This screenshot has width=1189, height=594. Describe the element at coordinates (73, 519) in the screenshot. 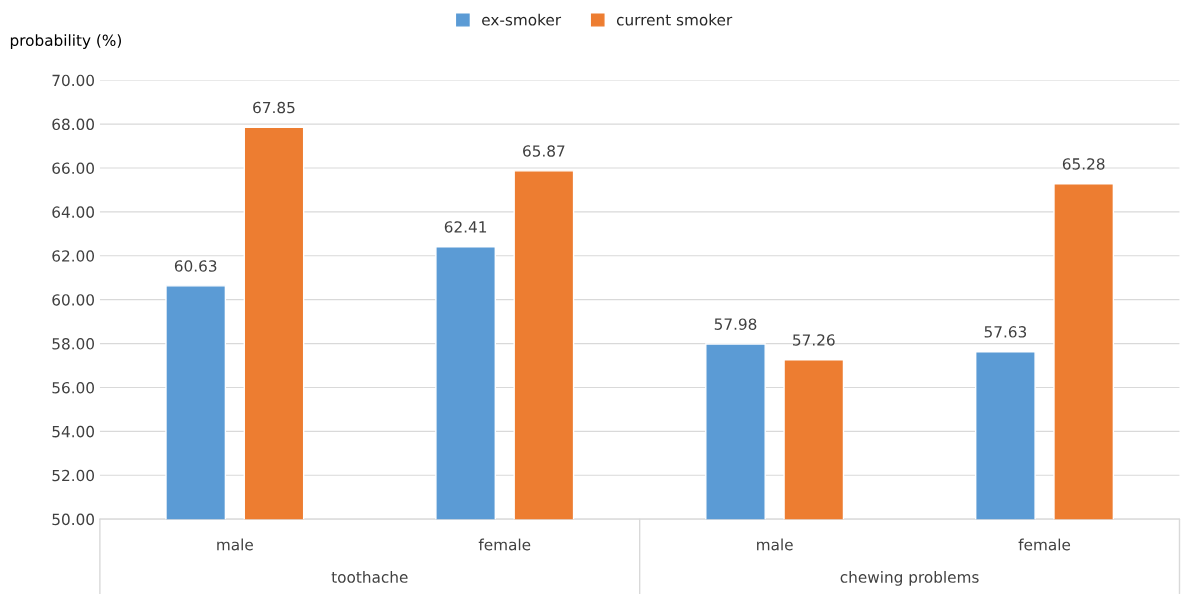

I see `y-tick-label: 50.00` at that location.